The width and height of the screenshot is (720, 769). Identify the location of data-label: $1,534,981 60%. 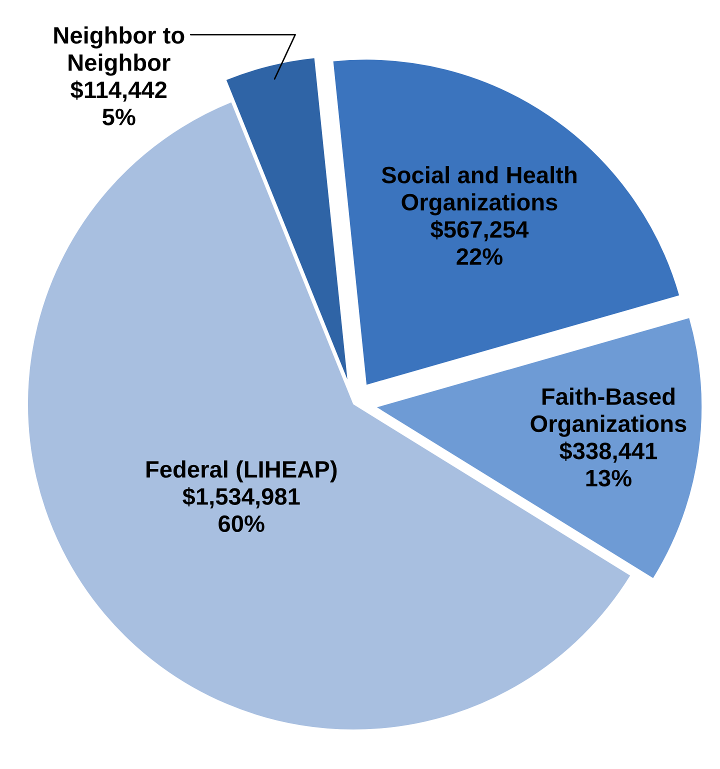
(241, 509).